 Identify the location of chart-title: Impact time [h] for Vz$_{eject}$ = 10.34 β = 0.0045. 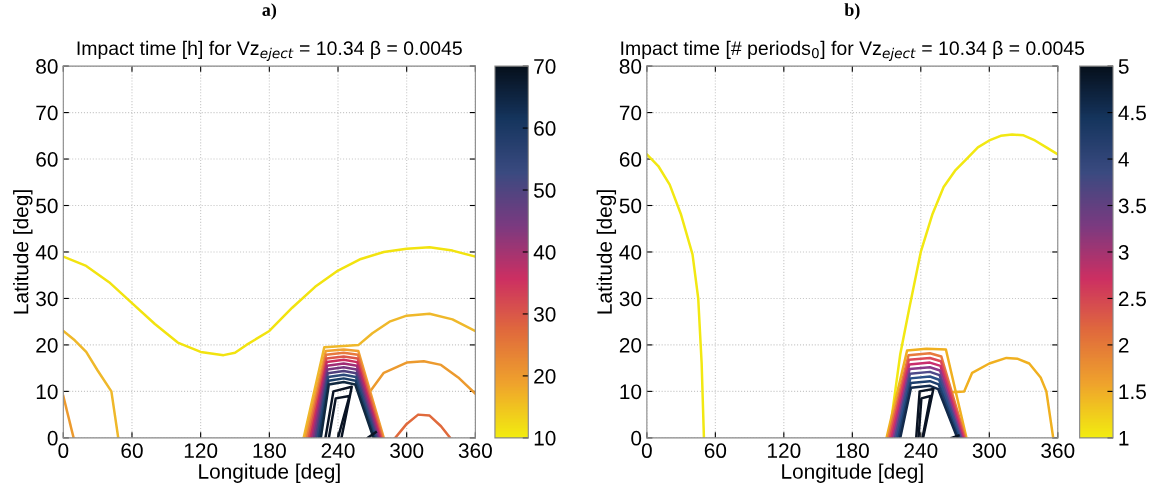
(269, 50).